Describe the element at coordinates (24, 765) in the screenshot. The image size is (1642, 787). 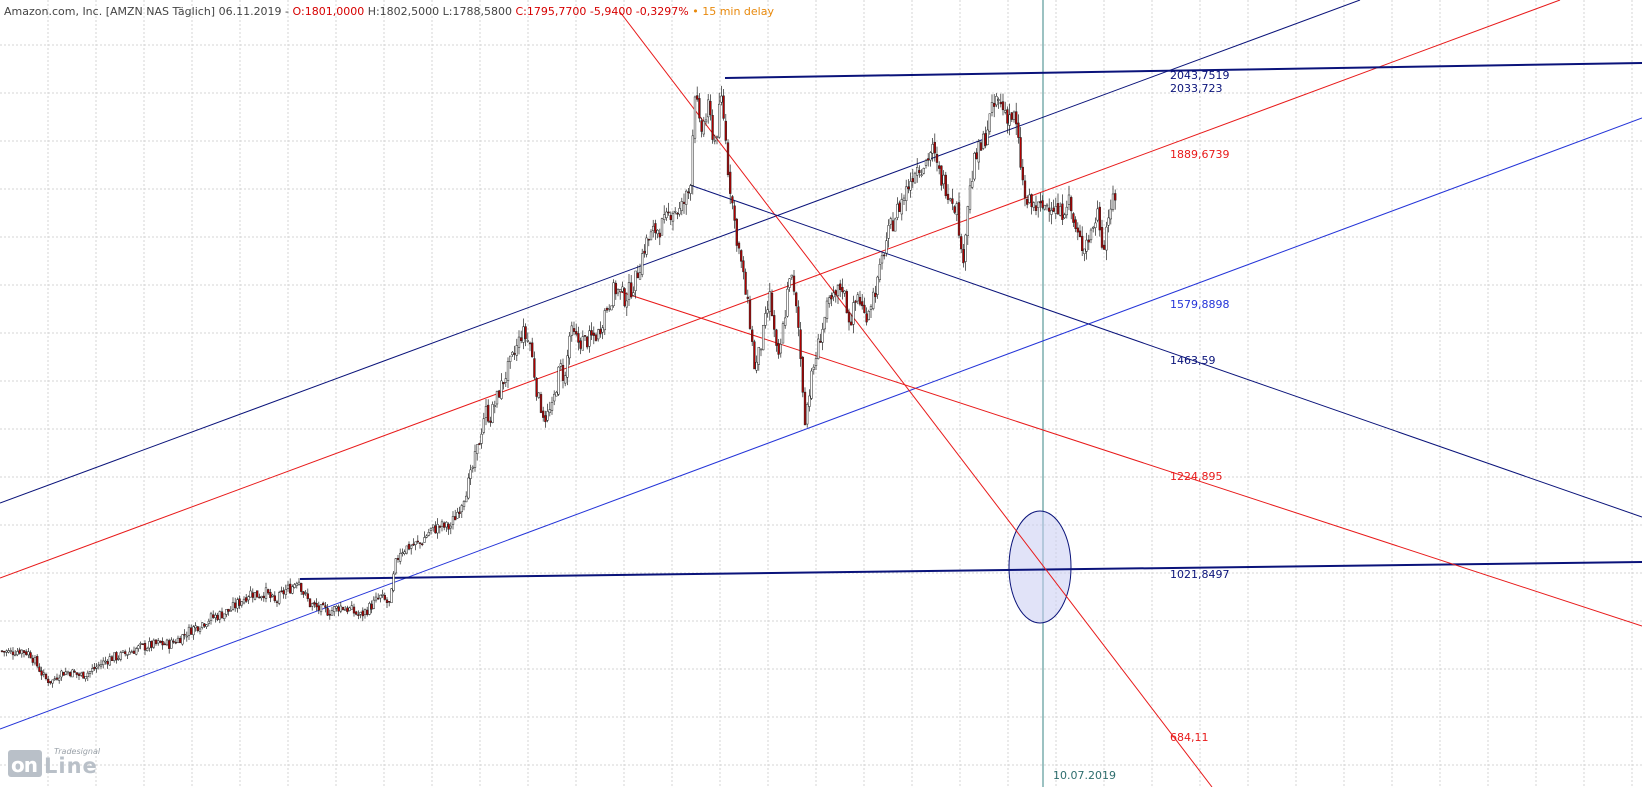
I see `logo-on-text: on` at that location.